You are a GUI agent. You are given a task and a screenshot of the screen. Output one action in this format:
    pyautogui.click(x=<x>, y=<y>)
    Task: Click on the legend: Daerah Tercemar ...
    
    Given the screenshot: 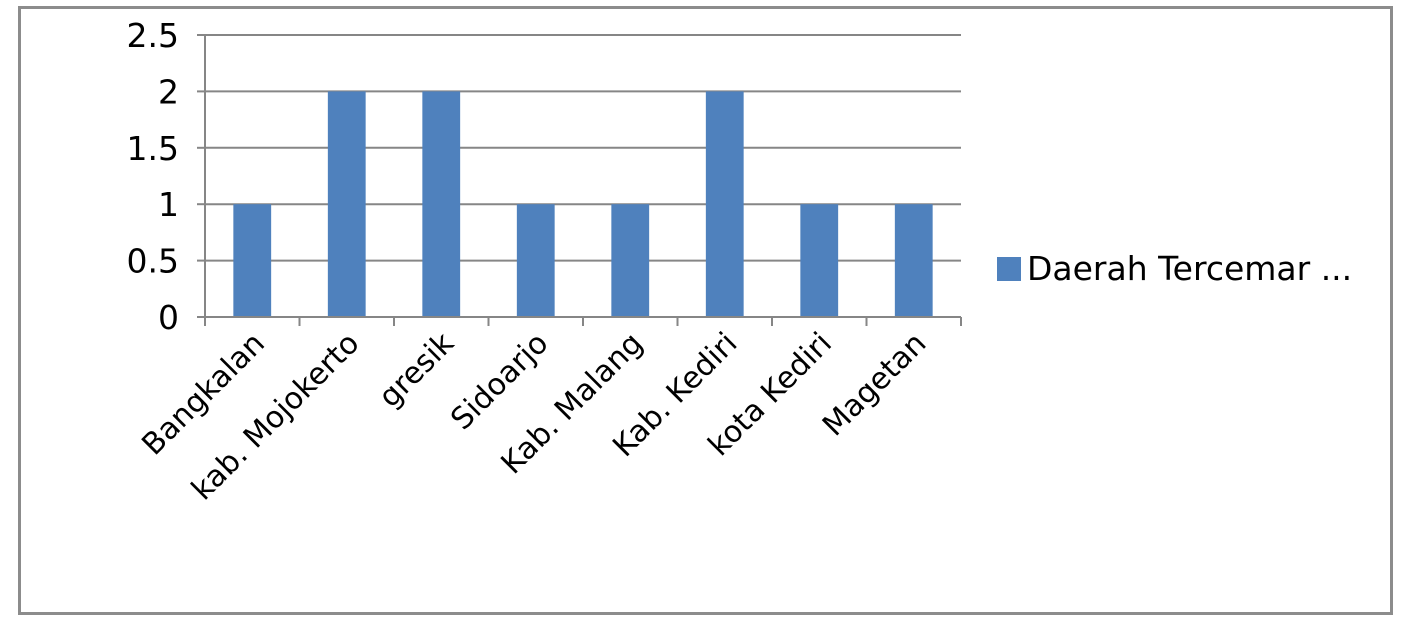 What is the action you would take?
    pyautogui.click(x=1174, y=268)
    